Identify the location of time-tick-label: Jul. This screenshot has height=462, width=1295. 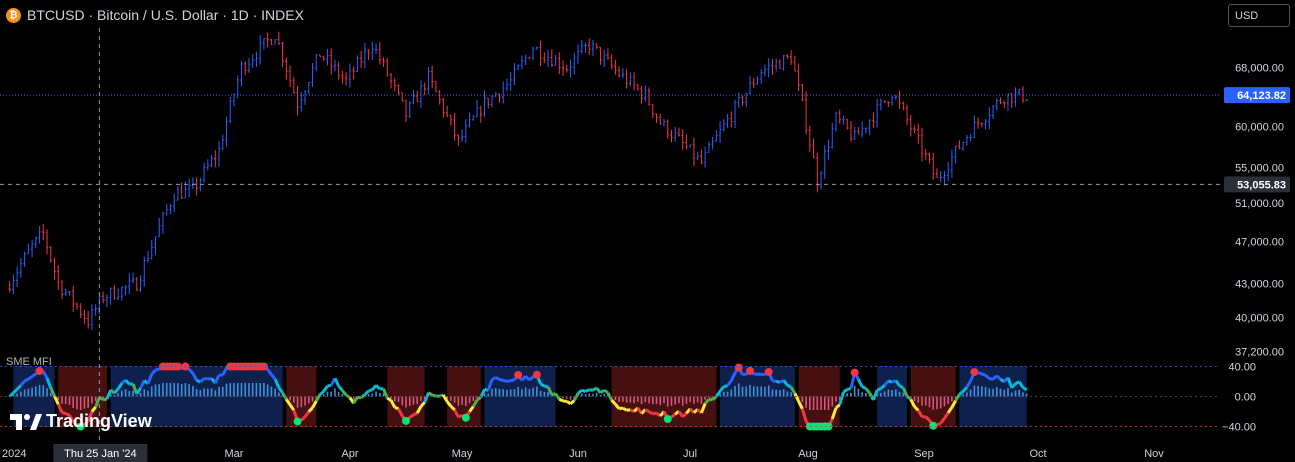
(690, 454).